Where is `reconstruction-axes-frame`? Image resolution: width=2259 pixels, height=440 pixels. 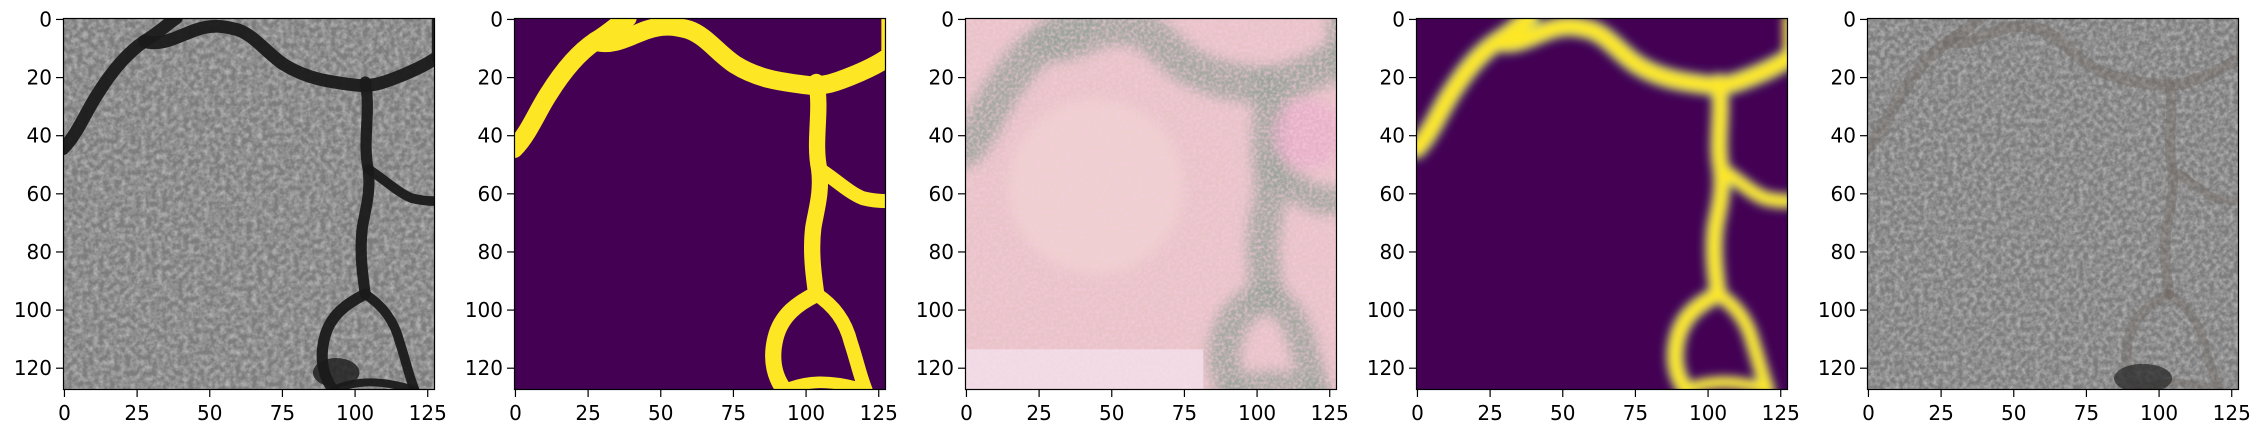
reconstruction-axes-frame is located at coordinates (1151, 204).